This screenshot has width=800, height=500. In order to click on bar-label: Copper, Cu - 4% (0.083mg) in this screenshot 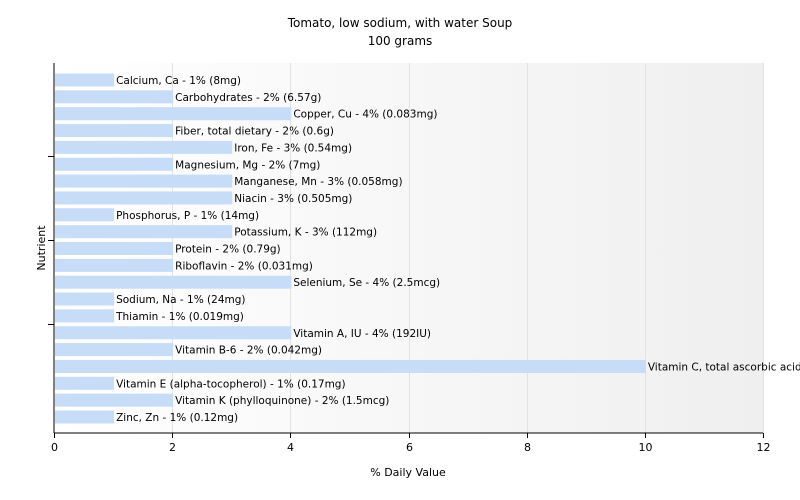, I will do `click(365, 115)`.